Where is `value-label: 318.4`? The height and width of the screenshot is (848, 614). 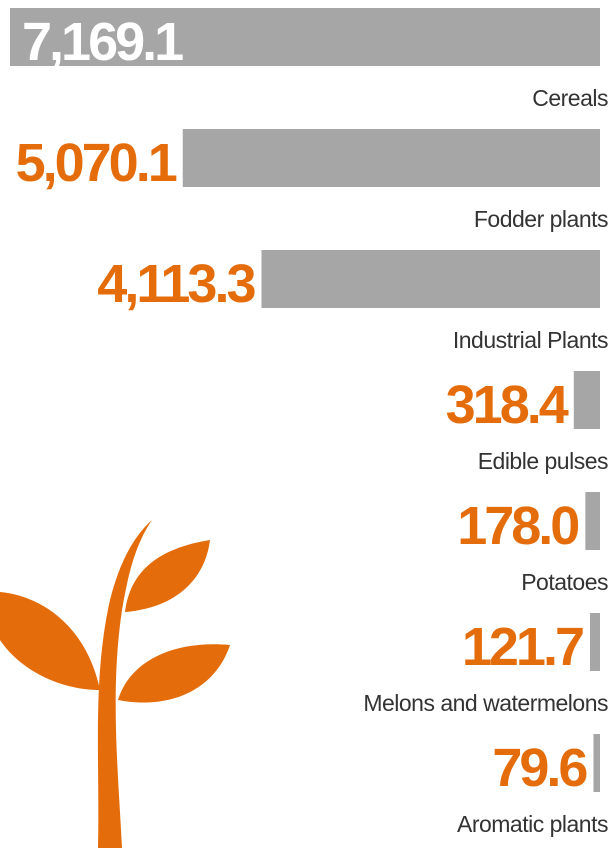
value-label: 318.4 is located at coordinates (507, 405).